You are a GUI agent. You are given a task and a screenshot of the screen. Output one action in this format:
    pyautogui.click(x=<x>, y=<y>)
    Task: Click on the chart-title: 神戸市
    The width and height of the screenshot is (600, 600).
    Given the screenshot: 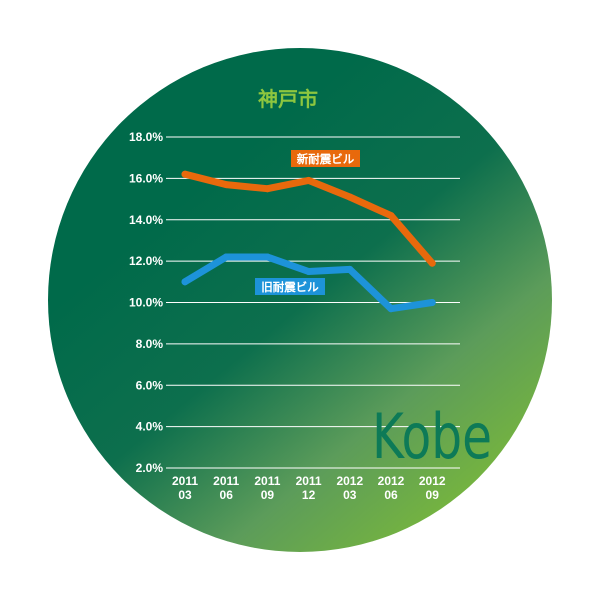 What is the action you would take?
    pyautogui.click(x=288, y=99)
    